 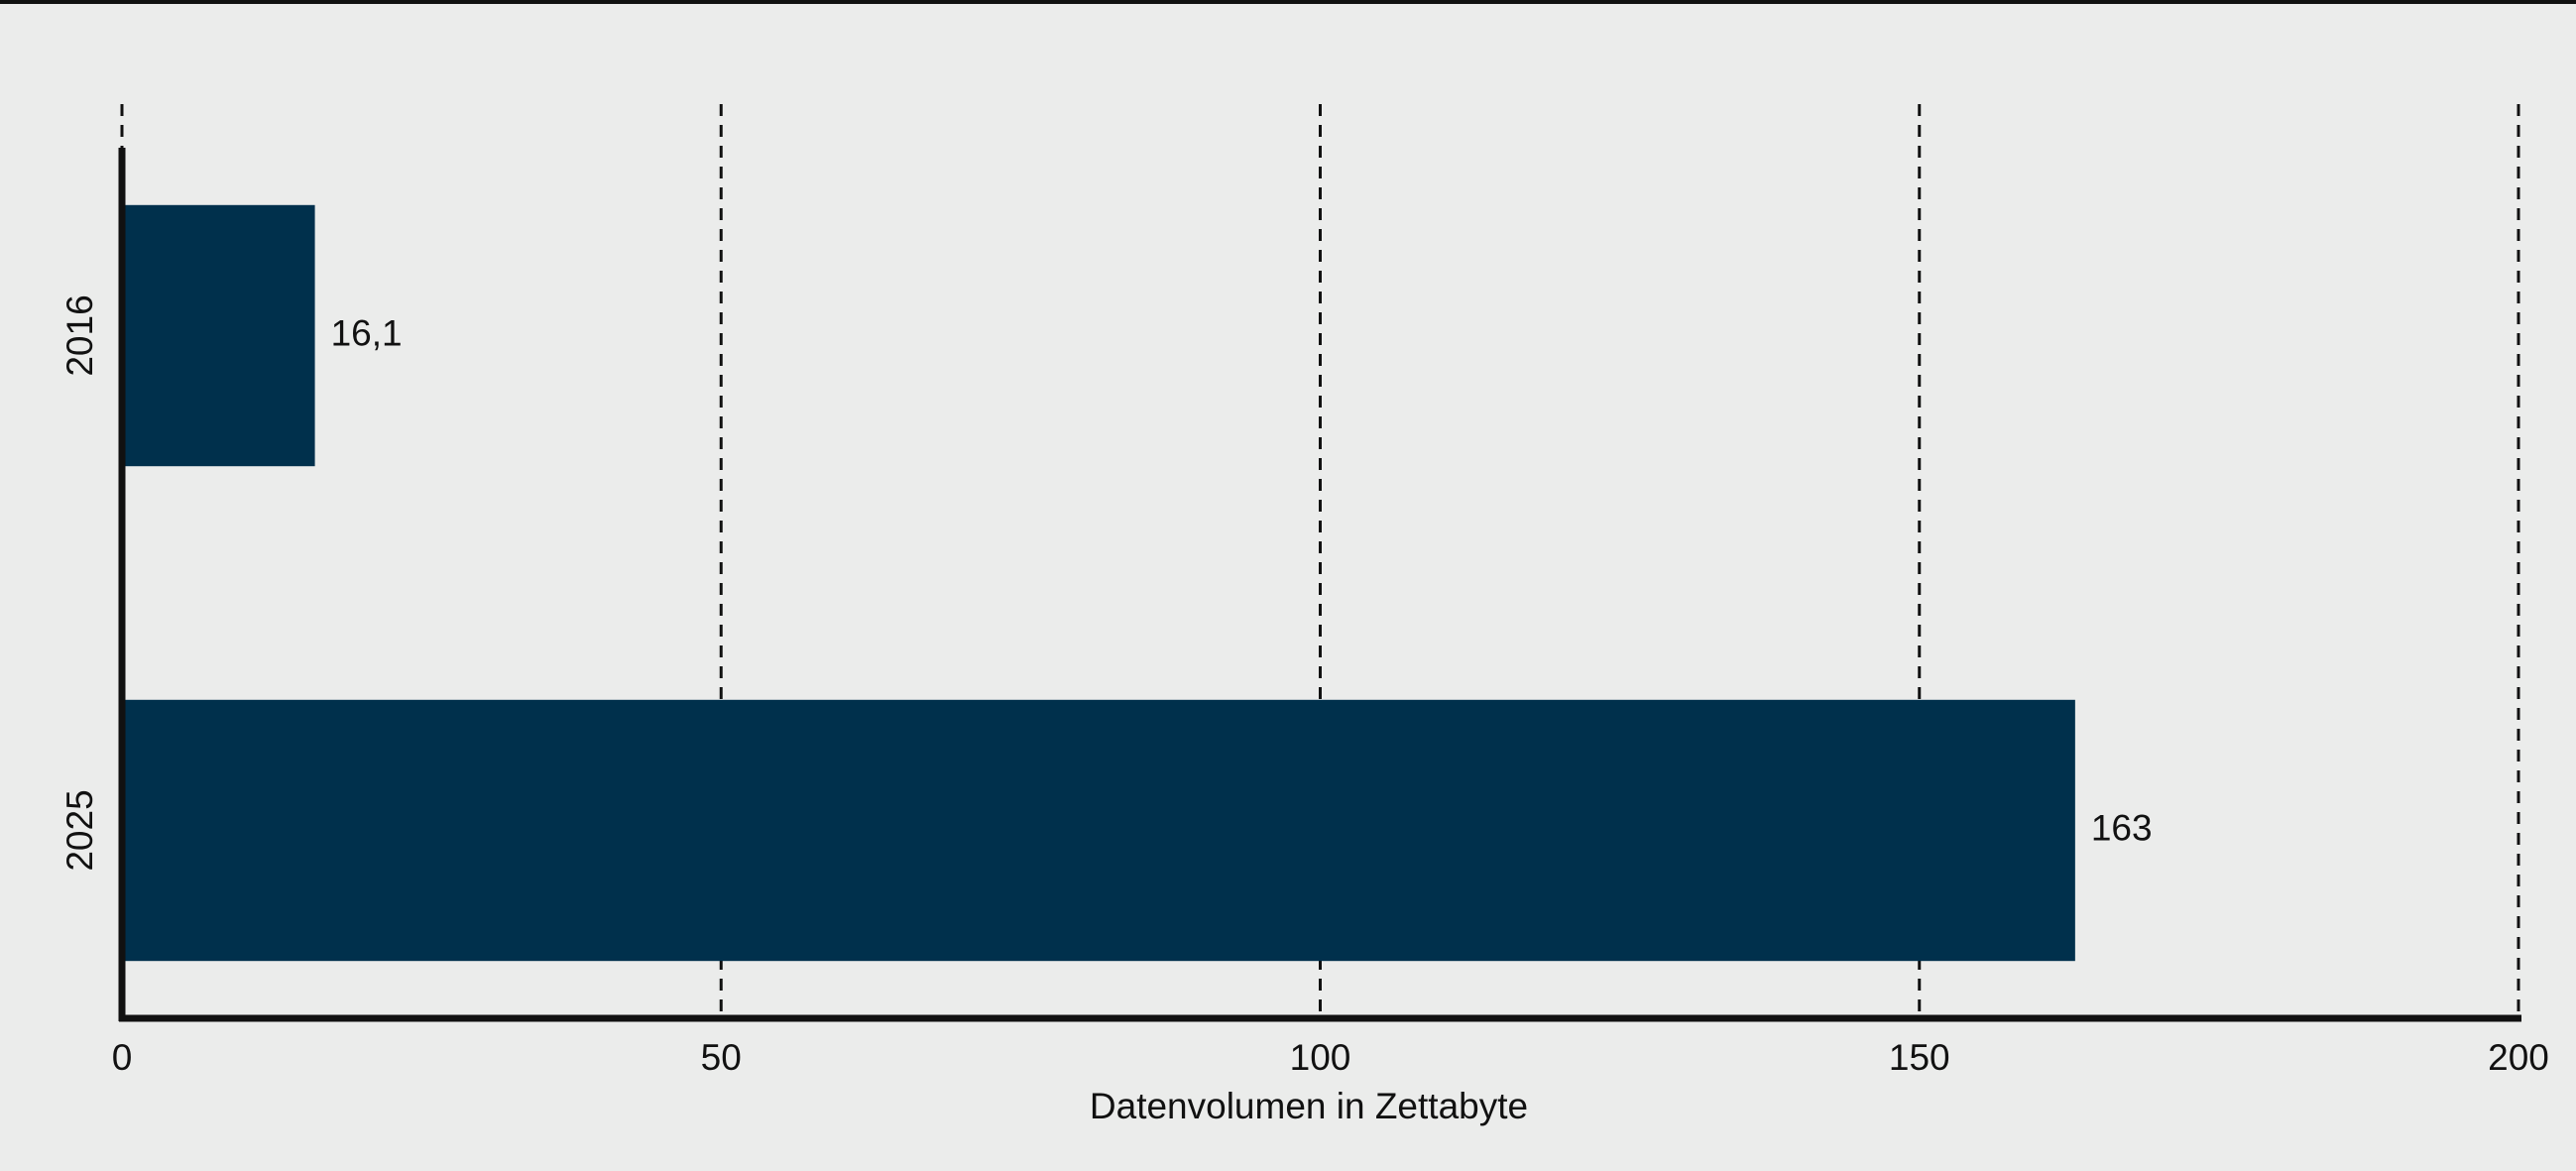 What do you see at coordinates (367, 332) in the screenshot?
I see `value-label: 16,1` at bounding box center [367, 332].